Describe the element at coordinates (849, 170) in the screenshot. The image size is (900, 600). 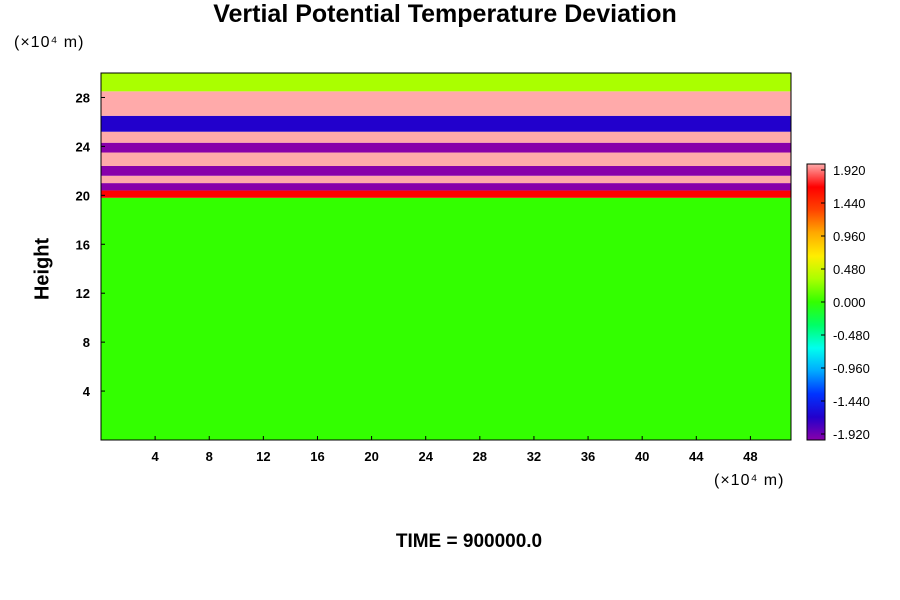
I see `colorbar-tick-label: 1.920` at that location.